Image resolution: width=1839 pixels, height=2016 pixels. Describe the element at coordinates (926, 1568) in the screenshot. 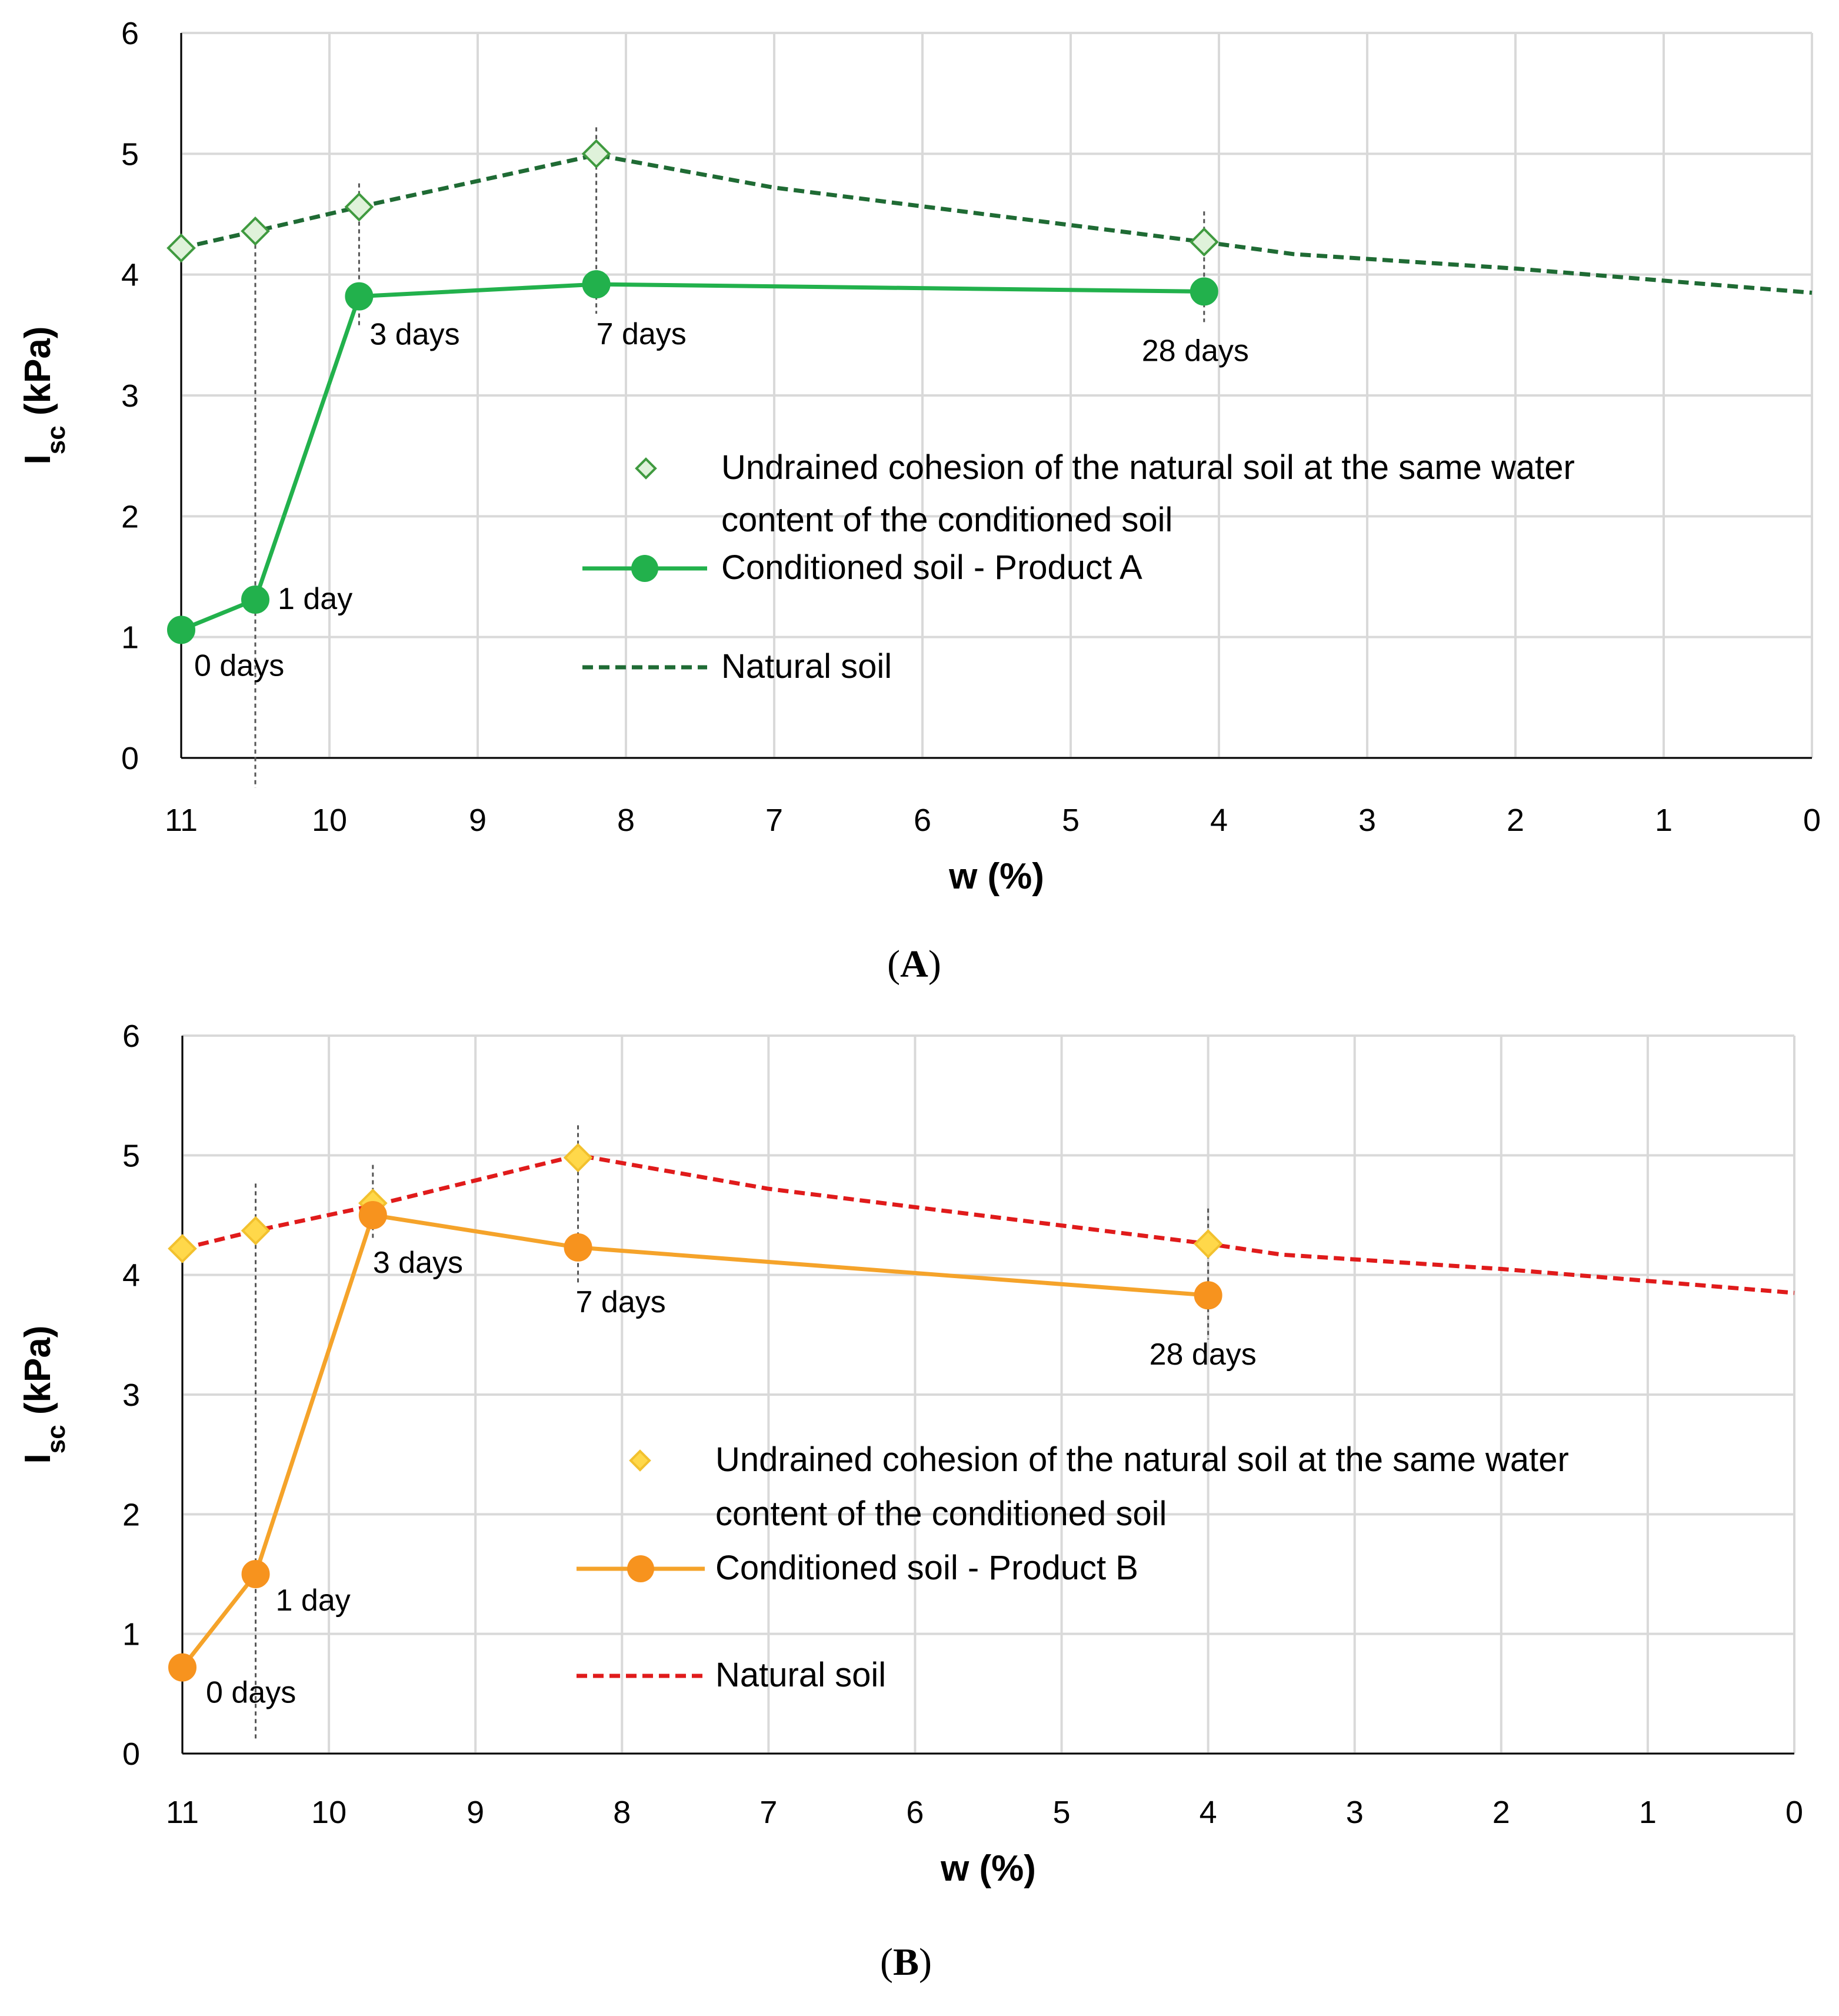

I see `legend-conditioned-label: Conditioned soil - Product B` at that location.